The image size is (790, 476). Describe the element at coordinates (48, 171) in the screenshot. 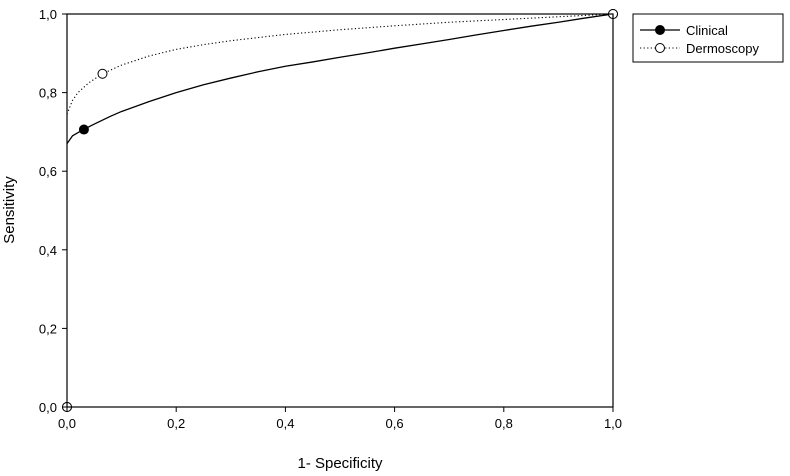

I see `y-tick-label: 0,6` at that location.